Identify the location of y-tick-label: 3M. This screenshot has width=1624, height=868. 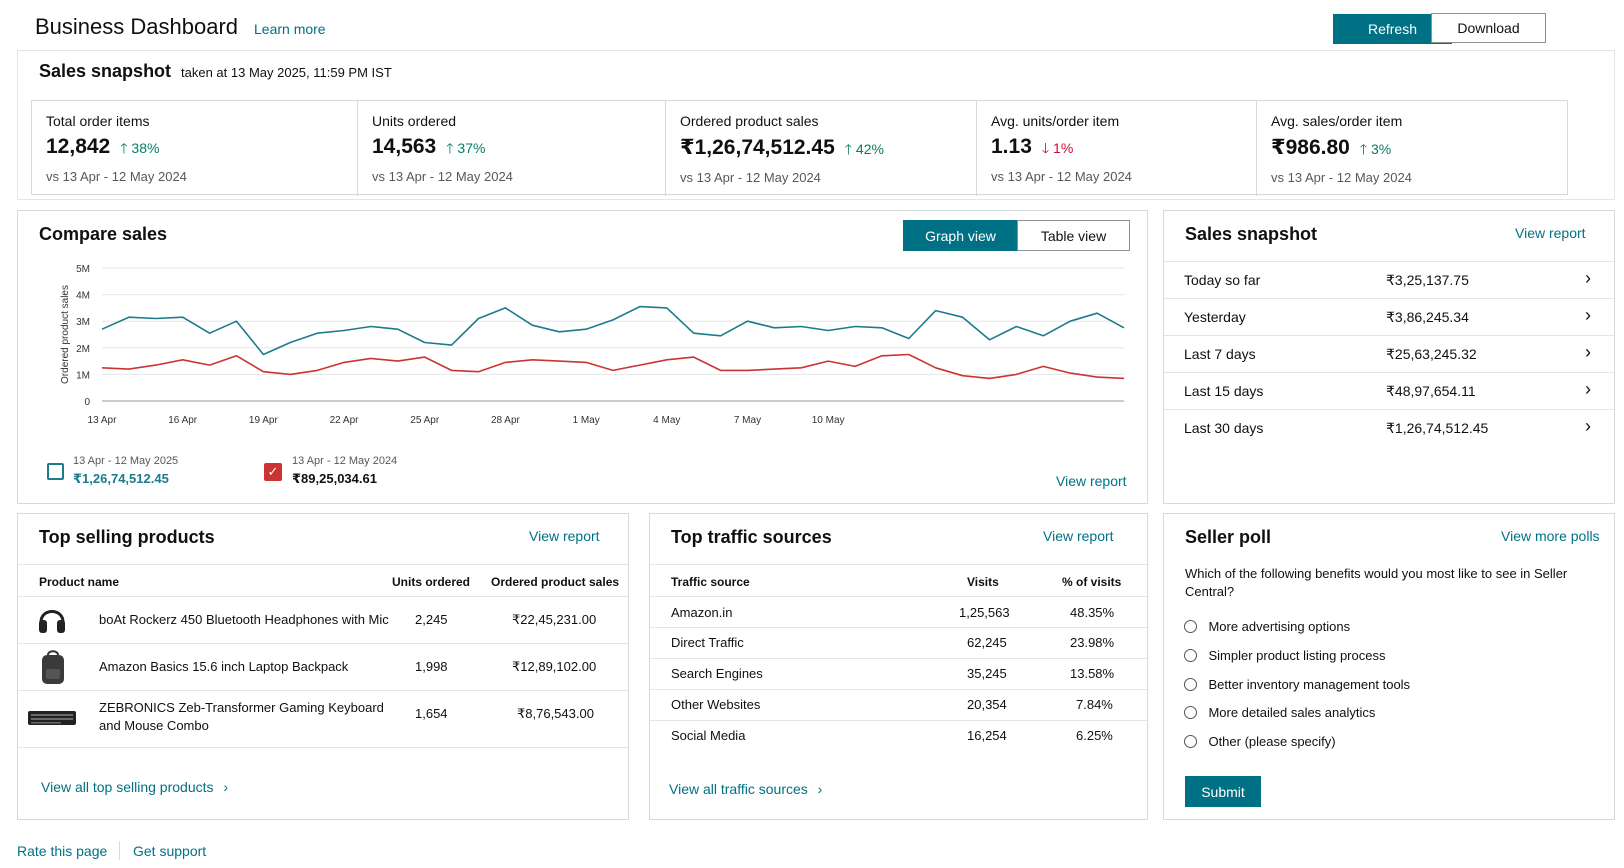
(83, 322).